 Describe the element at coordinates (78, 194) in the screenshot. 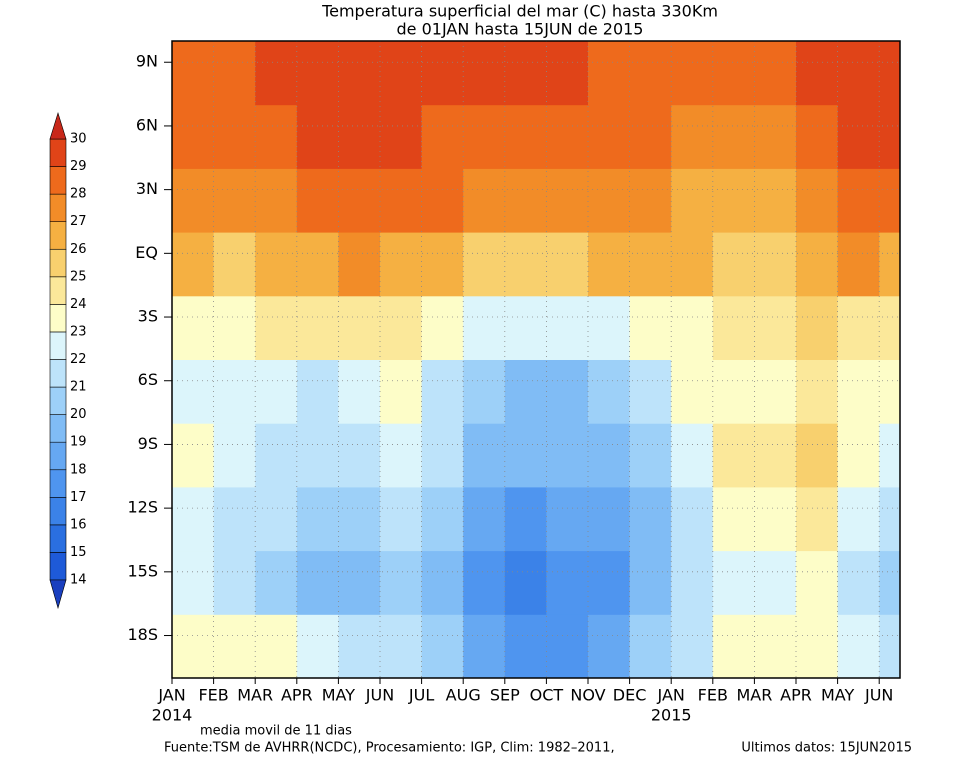

I see `colorbar-label: 28` at that location.